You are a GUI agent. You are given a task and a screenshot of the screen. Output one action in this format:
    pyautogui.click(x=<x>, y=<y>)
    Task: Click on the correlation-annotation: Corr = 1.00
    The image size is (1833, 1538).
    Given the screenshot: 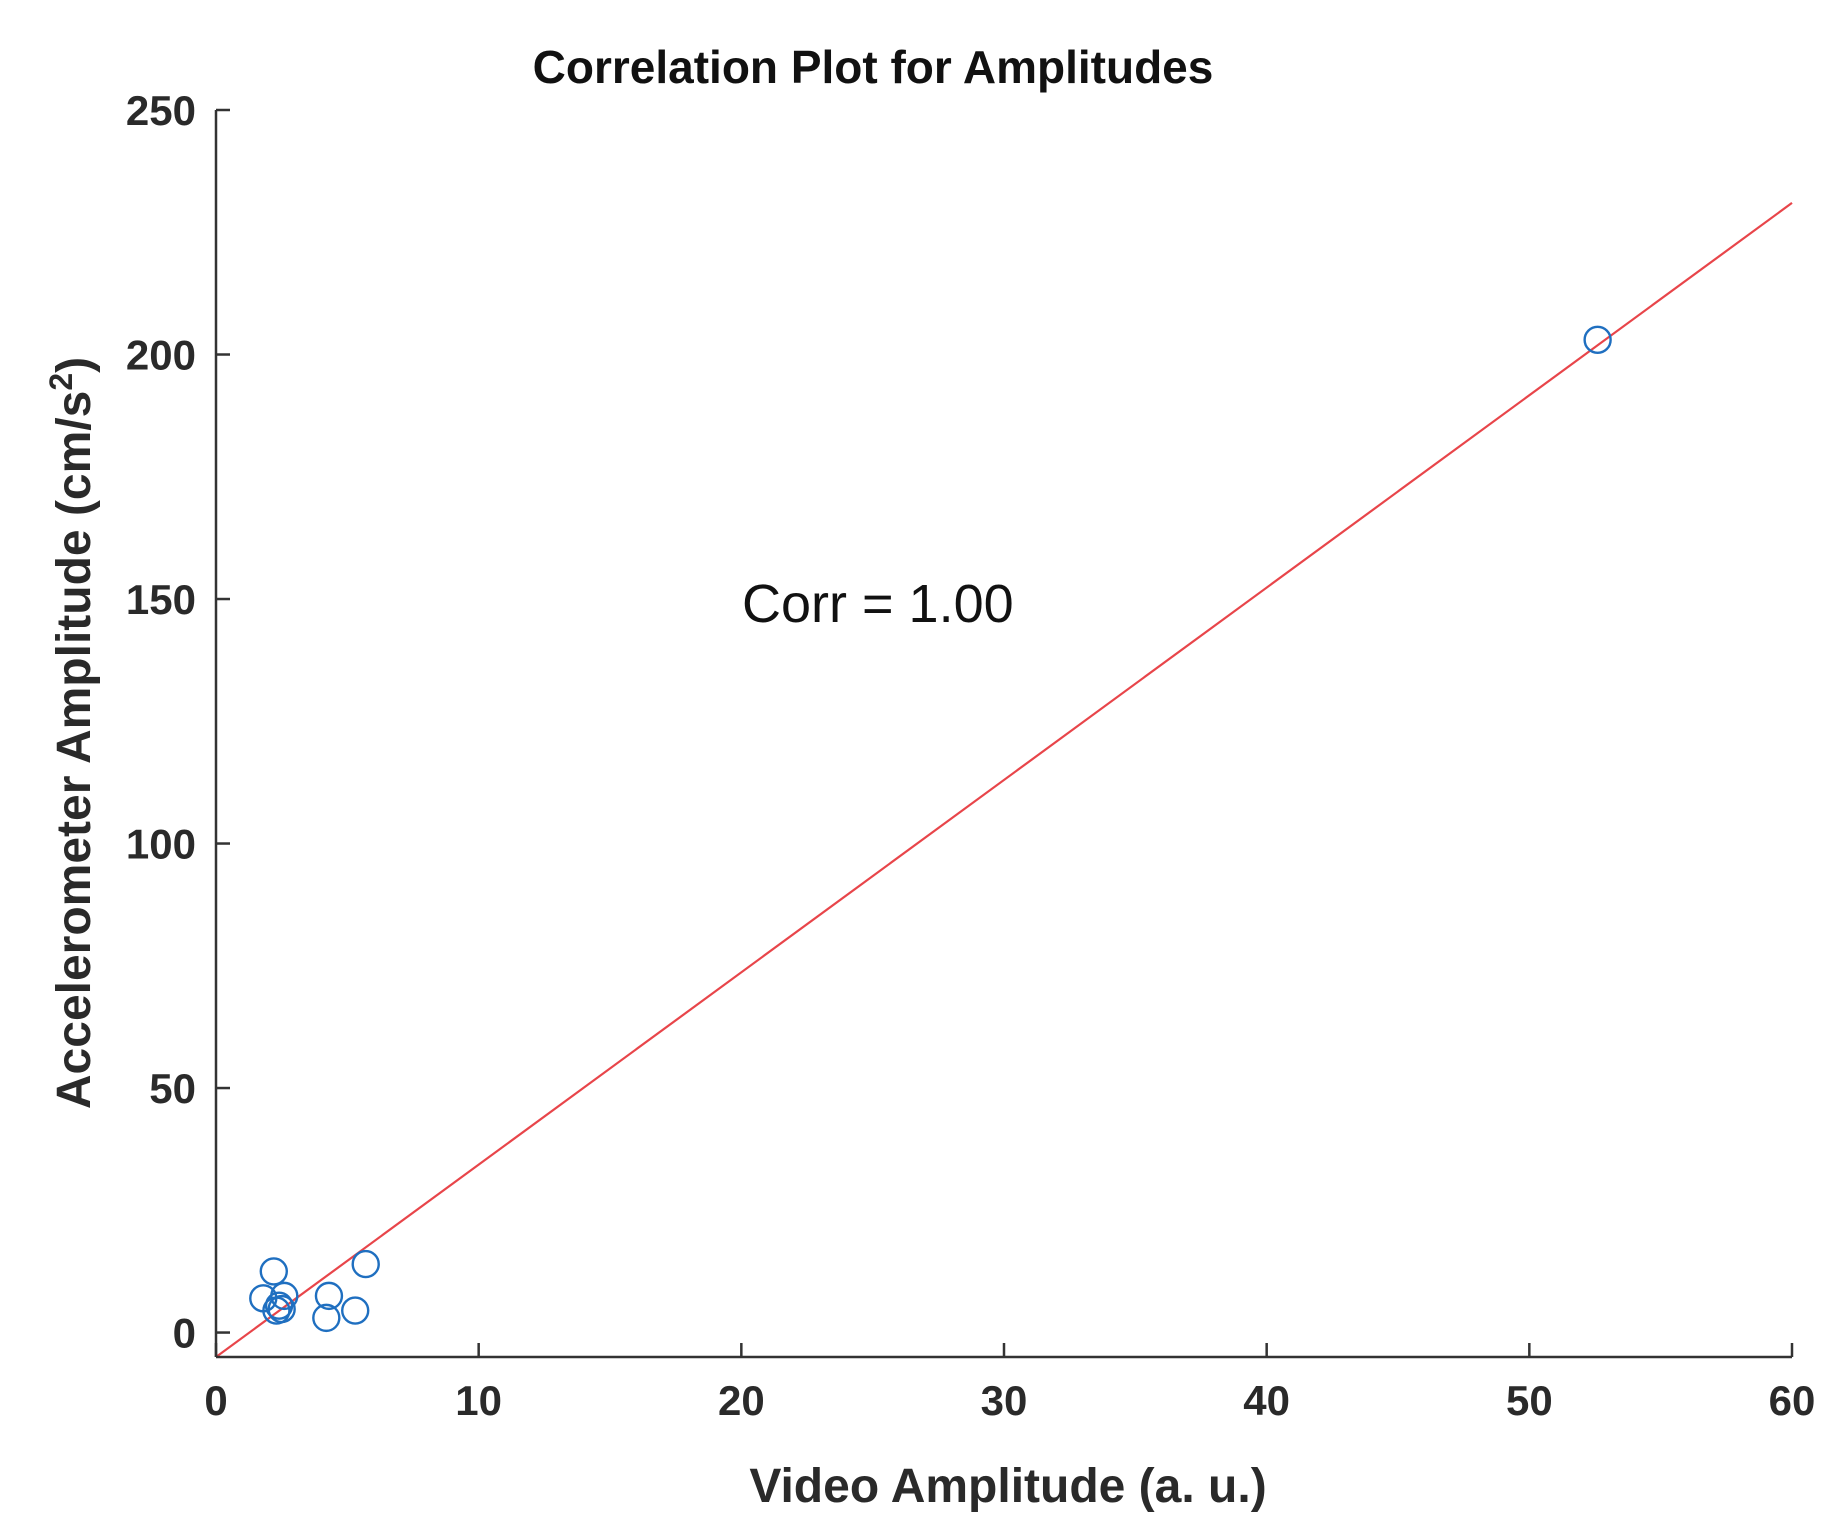 What is the action you would take?
    pyautogui.click(x=878, y=604)
    